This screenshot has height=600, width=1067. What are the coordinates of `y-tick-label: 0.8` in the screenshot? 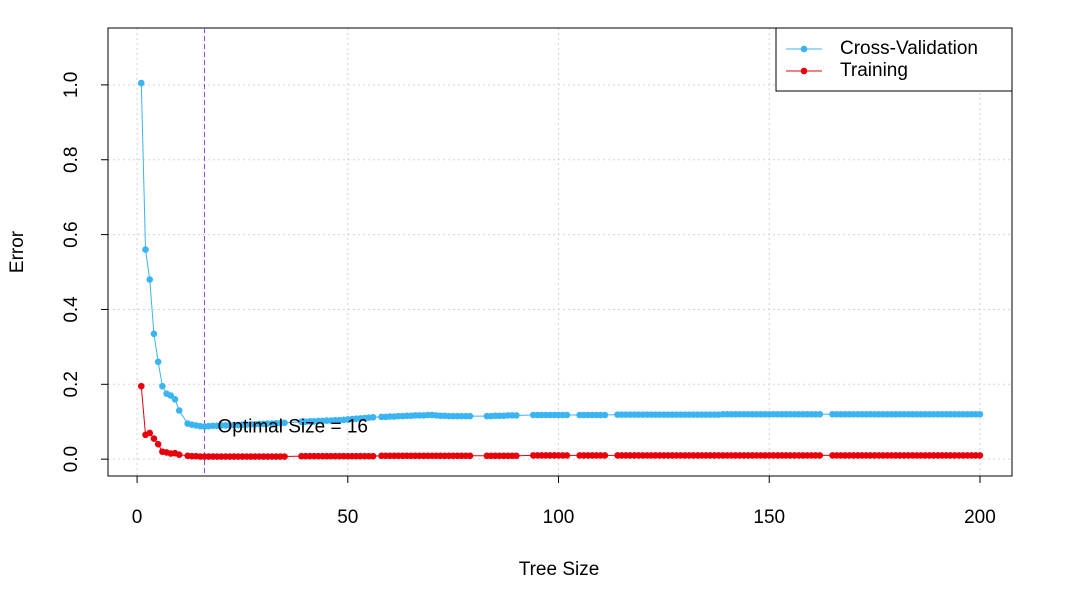 It's located at (71, 160).